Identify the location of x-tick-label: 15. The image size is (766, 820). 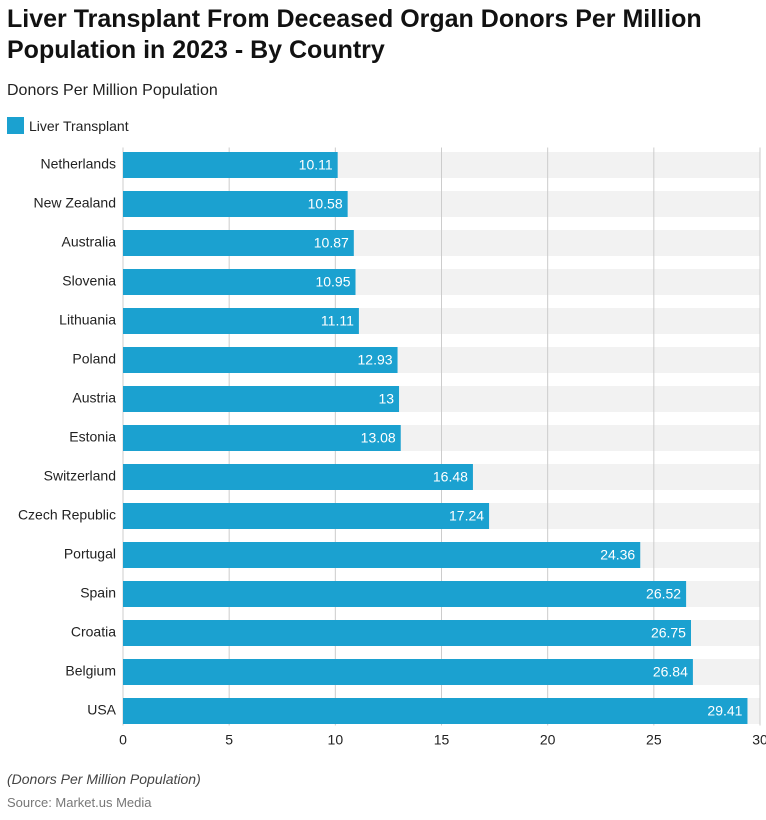
(442, 740).